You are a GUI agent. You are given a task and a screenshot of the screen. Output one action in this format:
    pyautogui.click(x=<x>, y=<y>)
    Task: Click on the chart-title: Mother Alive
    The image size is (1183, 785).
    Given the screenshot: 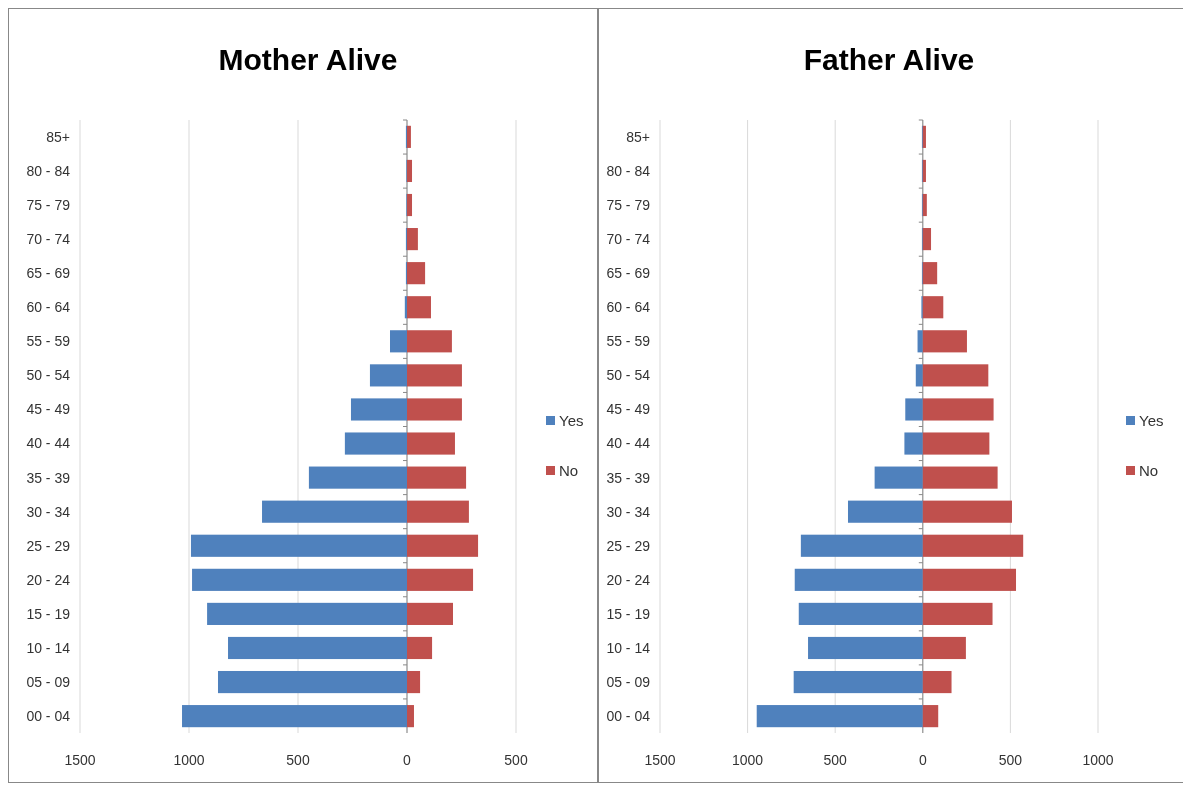 What is the action you would take?
    pyautogui.click(x=308, y=59)
    